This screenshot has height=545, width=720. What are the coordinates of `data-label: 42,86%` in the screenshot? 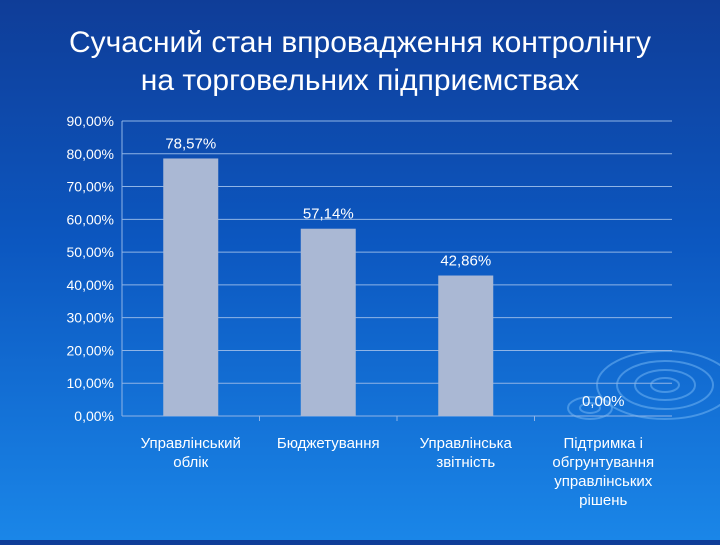 It's located at (465, 261).